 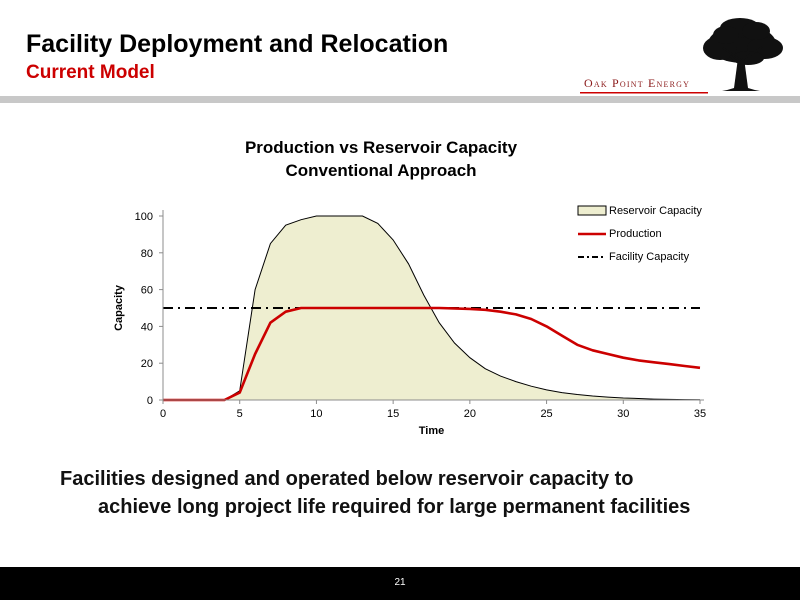 What do you see at coordinates (700, 414) in the screenshot?
I see `x-tick-label: 35` at bounding box center [700, 414].